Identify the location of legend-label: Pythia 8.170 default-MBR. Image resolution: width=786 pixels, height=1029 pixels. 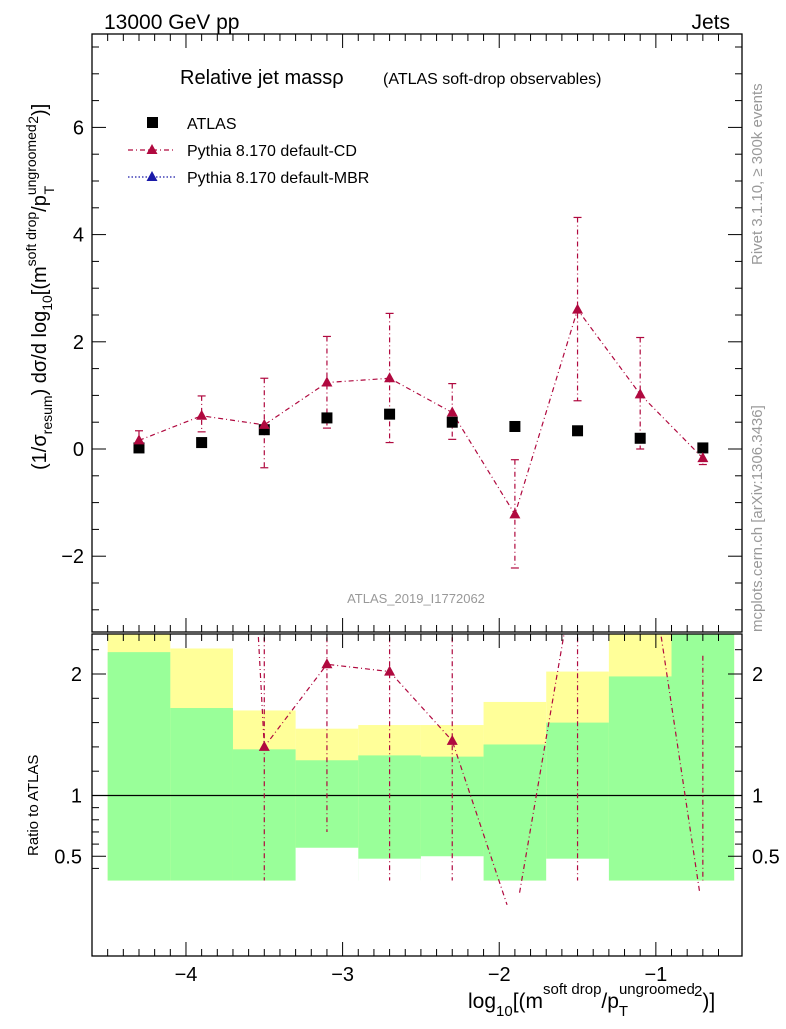
(278, 178).